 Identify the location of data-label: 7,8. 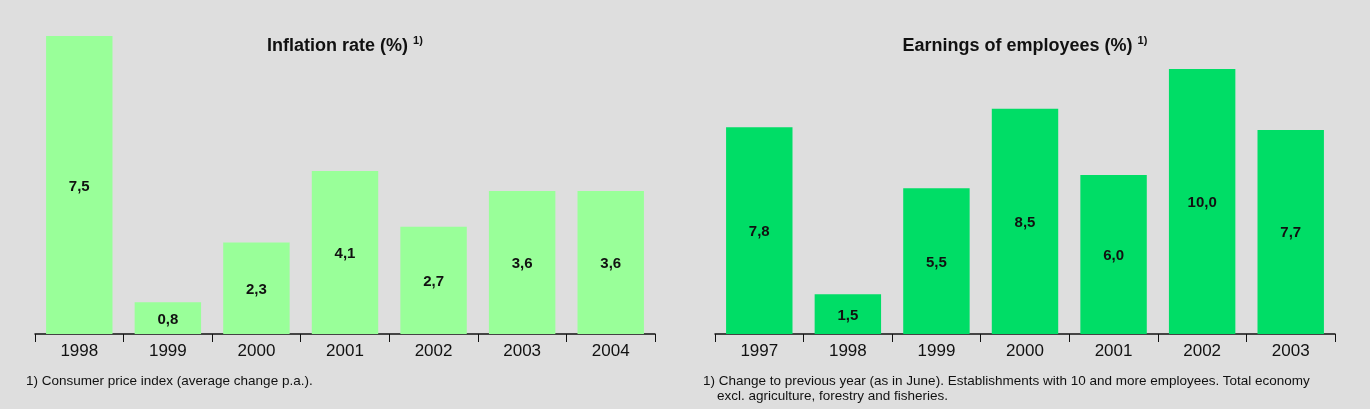
(759, 231).